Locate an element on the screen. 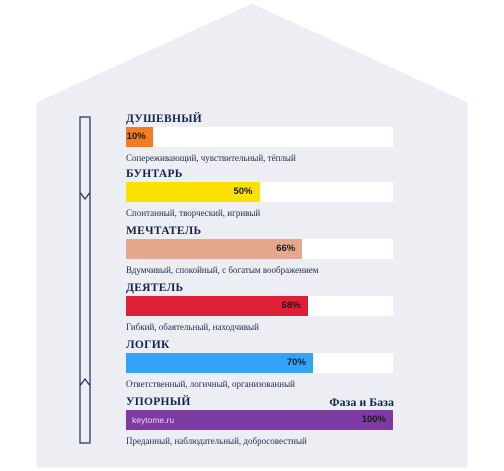  indicator-frame is located at coordinates (85, 280).